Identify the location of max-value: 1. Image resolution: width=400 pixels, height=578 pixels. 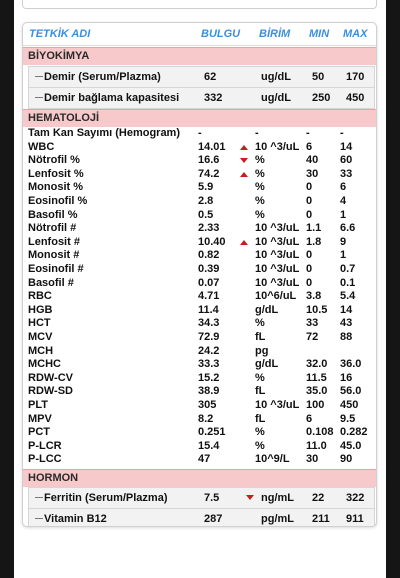
(343, 215).